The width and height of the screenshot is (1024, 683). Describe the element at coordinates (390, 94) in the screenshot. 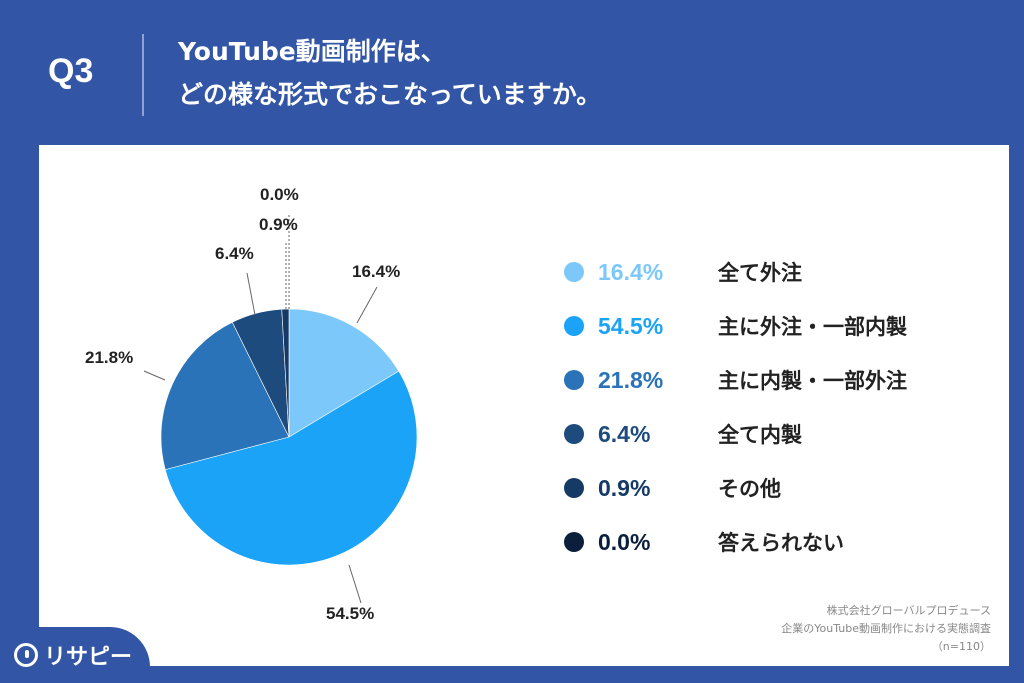

I see `title-line-2: どの様な形式でおこなっていますか。` at that location.